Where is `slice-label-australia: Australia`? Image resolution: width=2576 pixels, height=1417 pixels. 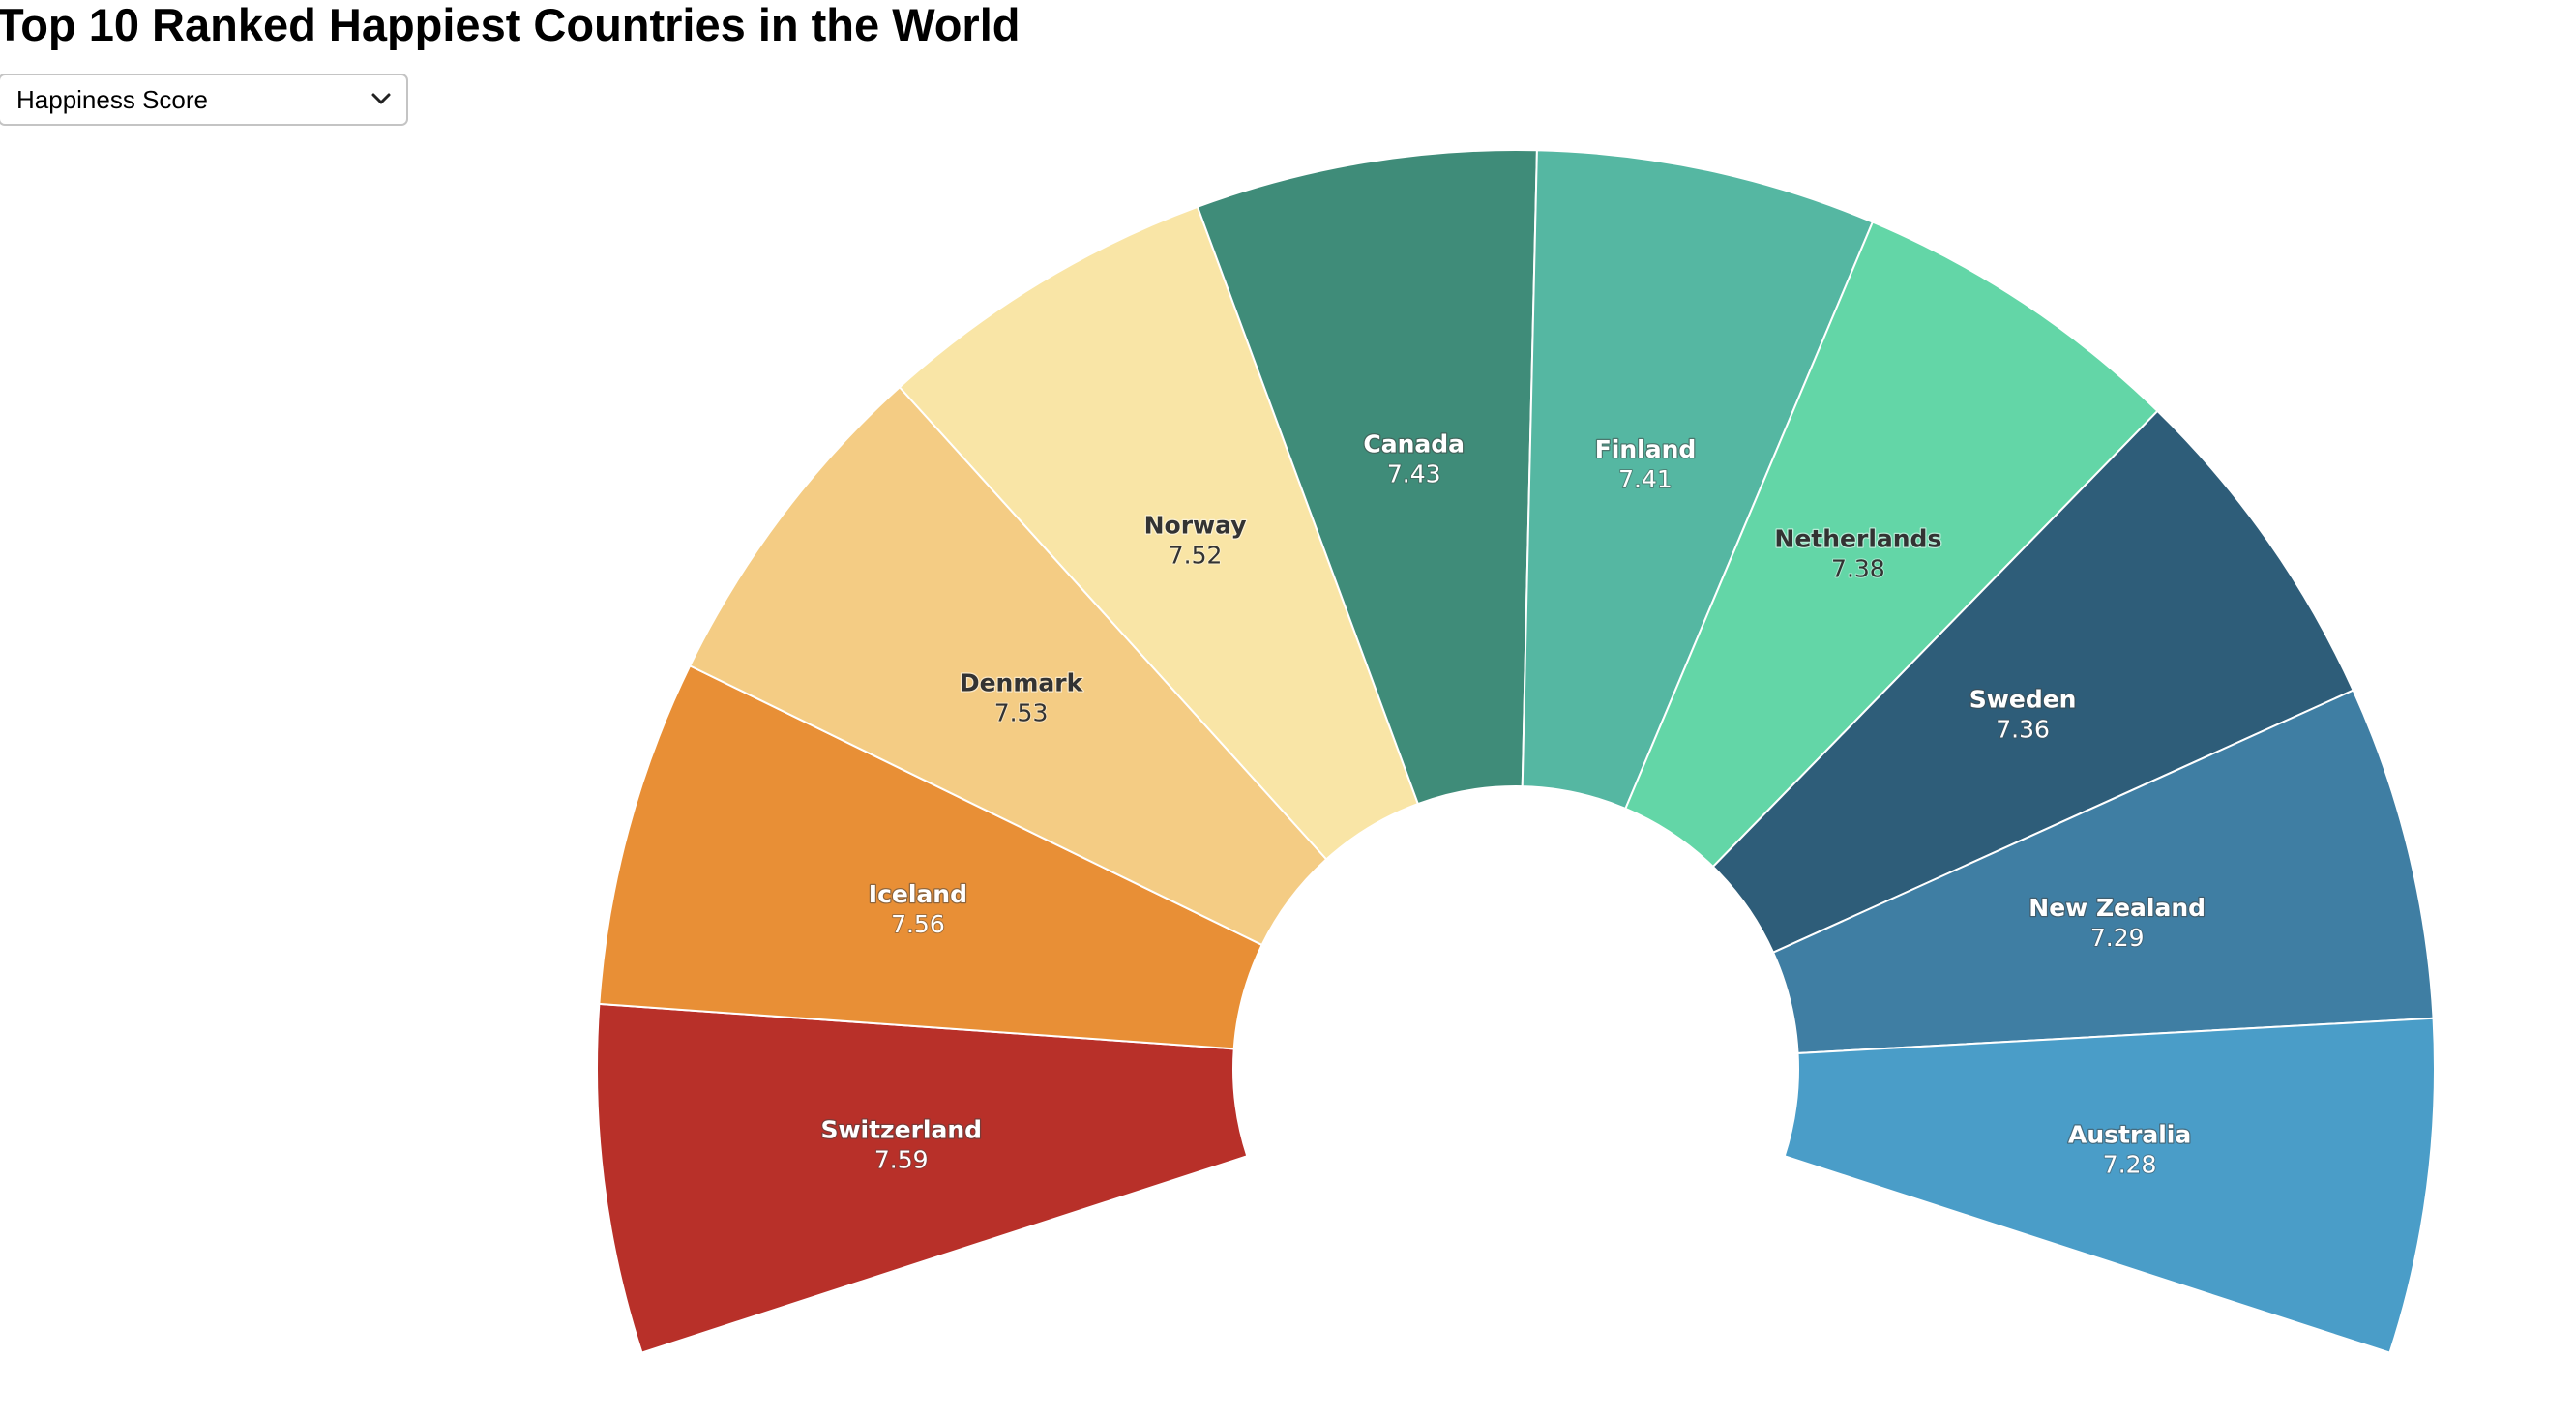
slice-label-australia: Australia is located at coordinates (2130, 1135).